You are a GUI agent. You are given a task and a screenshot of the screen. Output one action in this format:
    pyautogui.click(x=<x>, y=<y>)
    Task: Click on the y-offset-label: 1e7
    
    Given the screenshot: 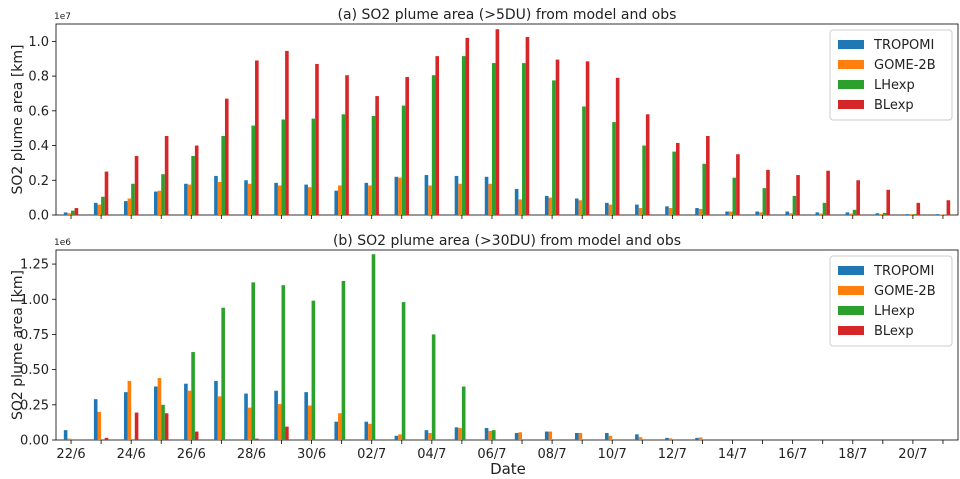 What is the action you would take?
    pyautogui.click(x=62, y=17)
    